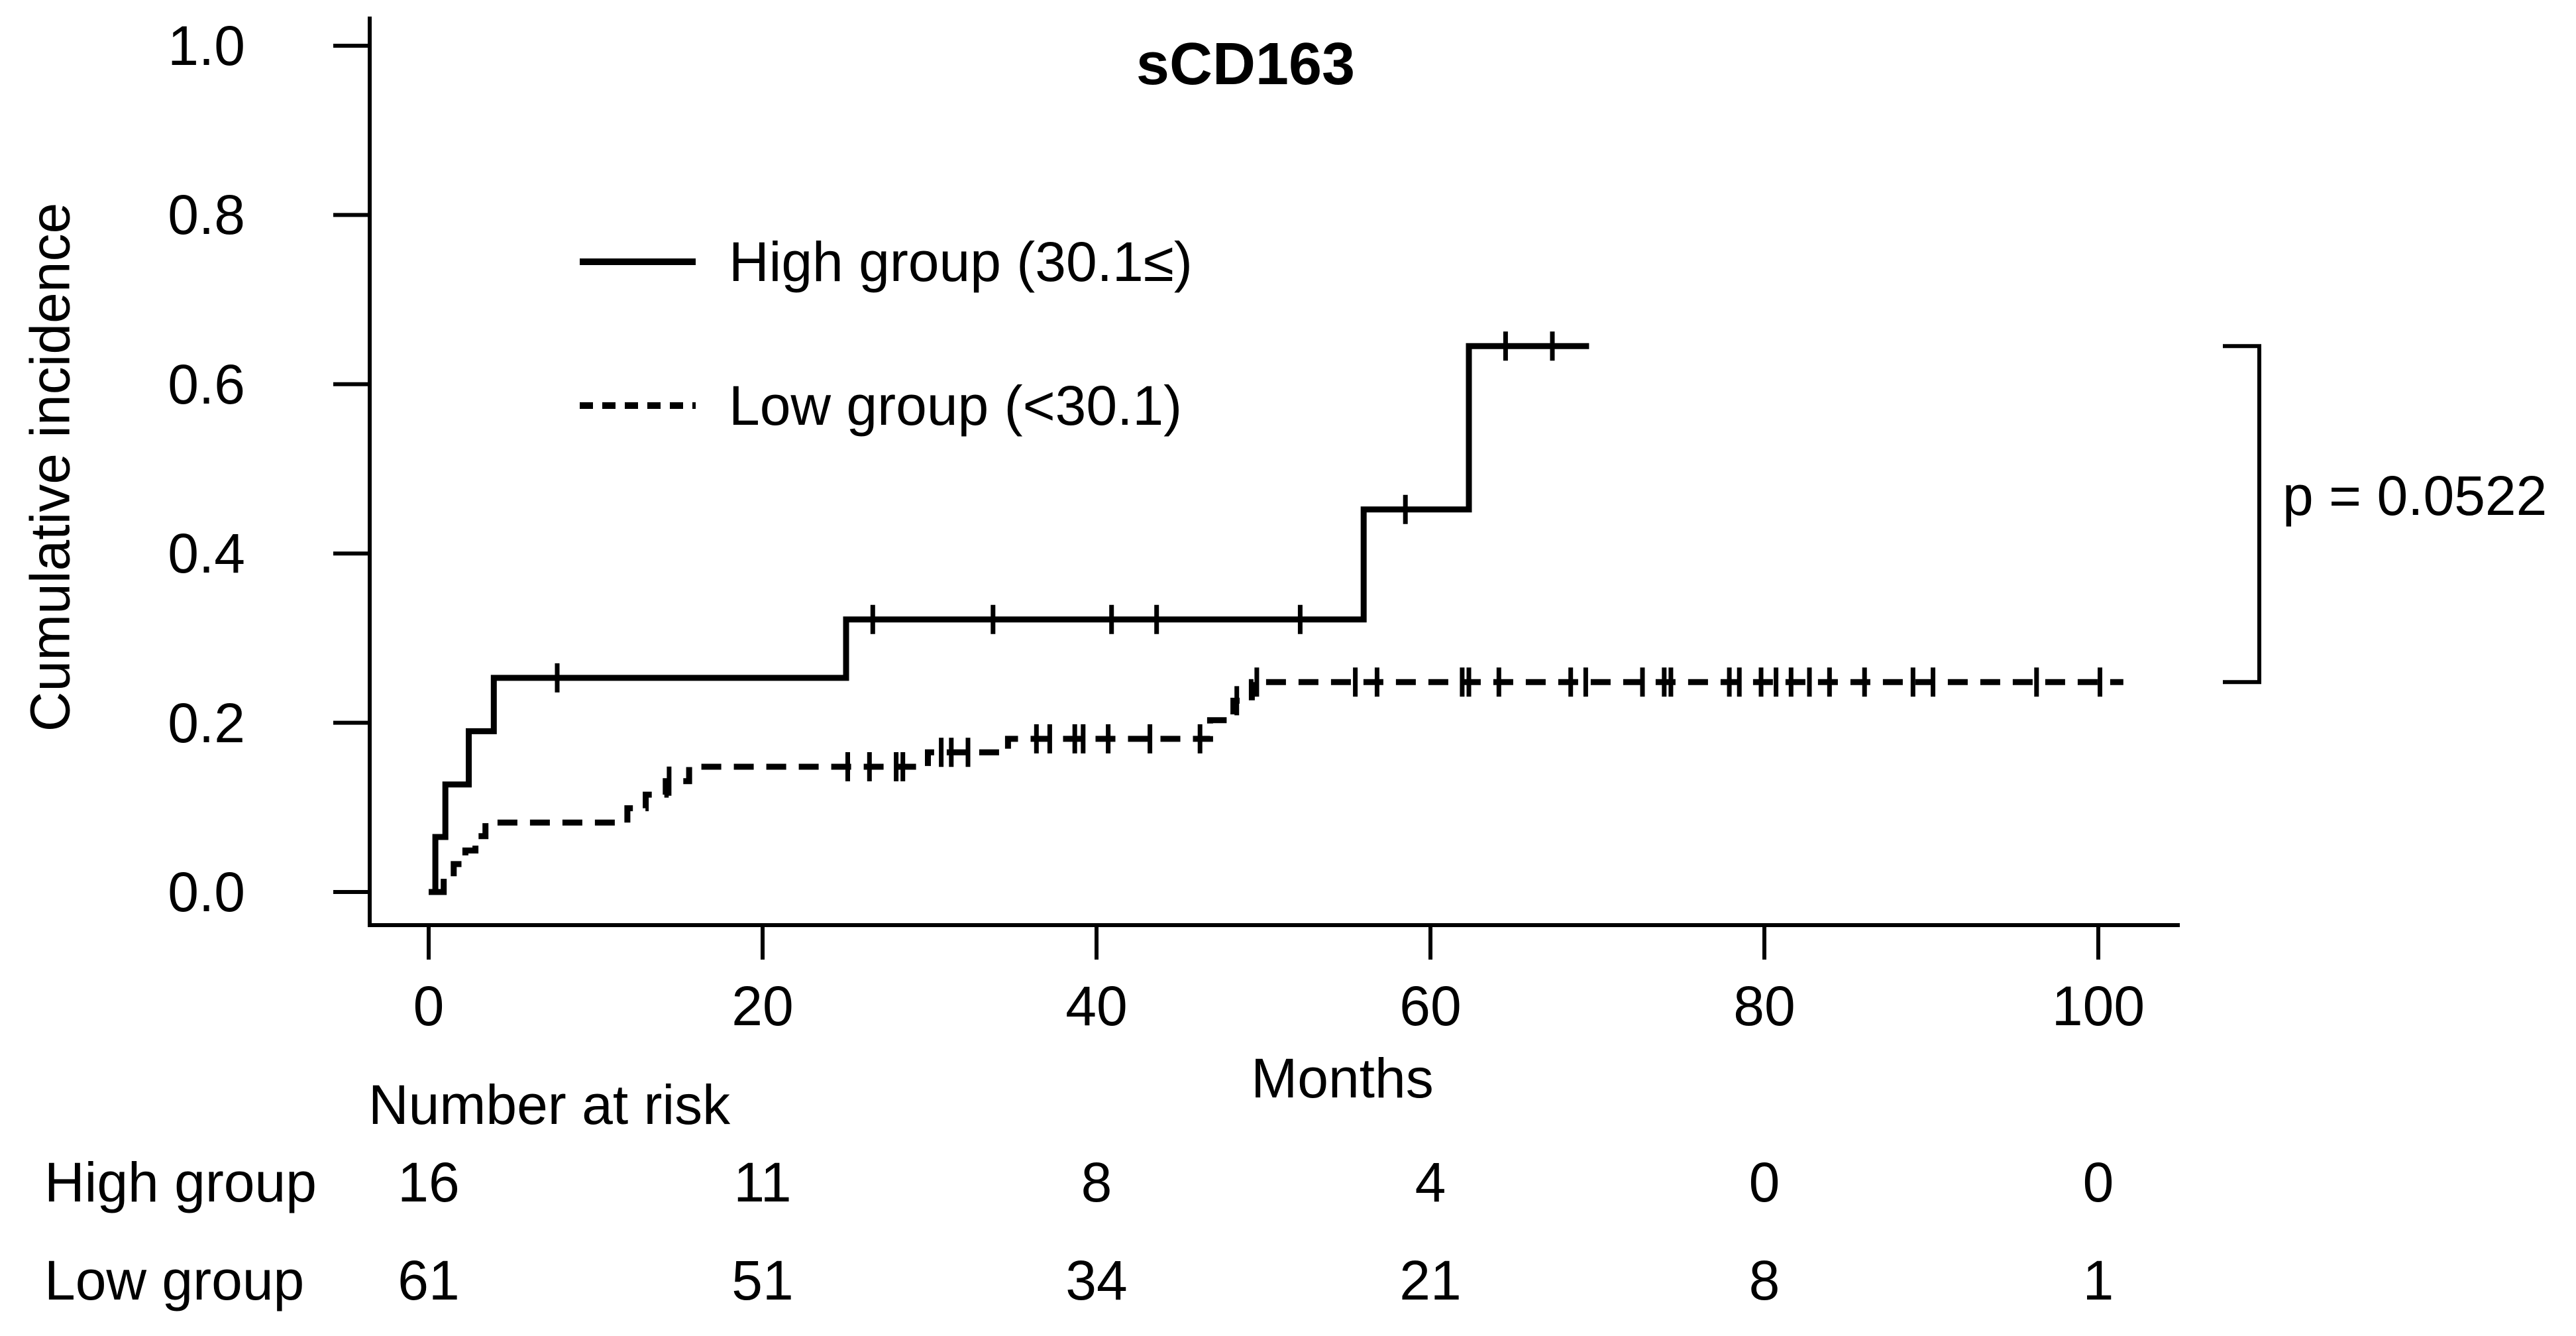 Image resolution: width=2576 pixels, height=1336 pixels. I want to click on risk-count: 34, so click(1096, 1280).